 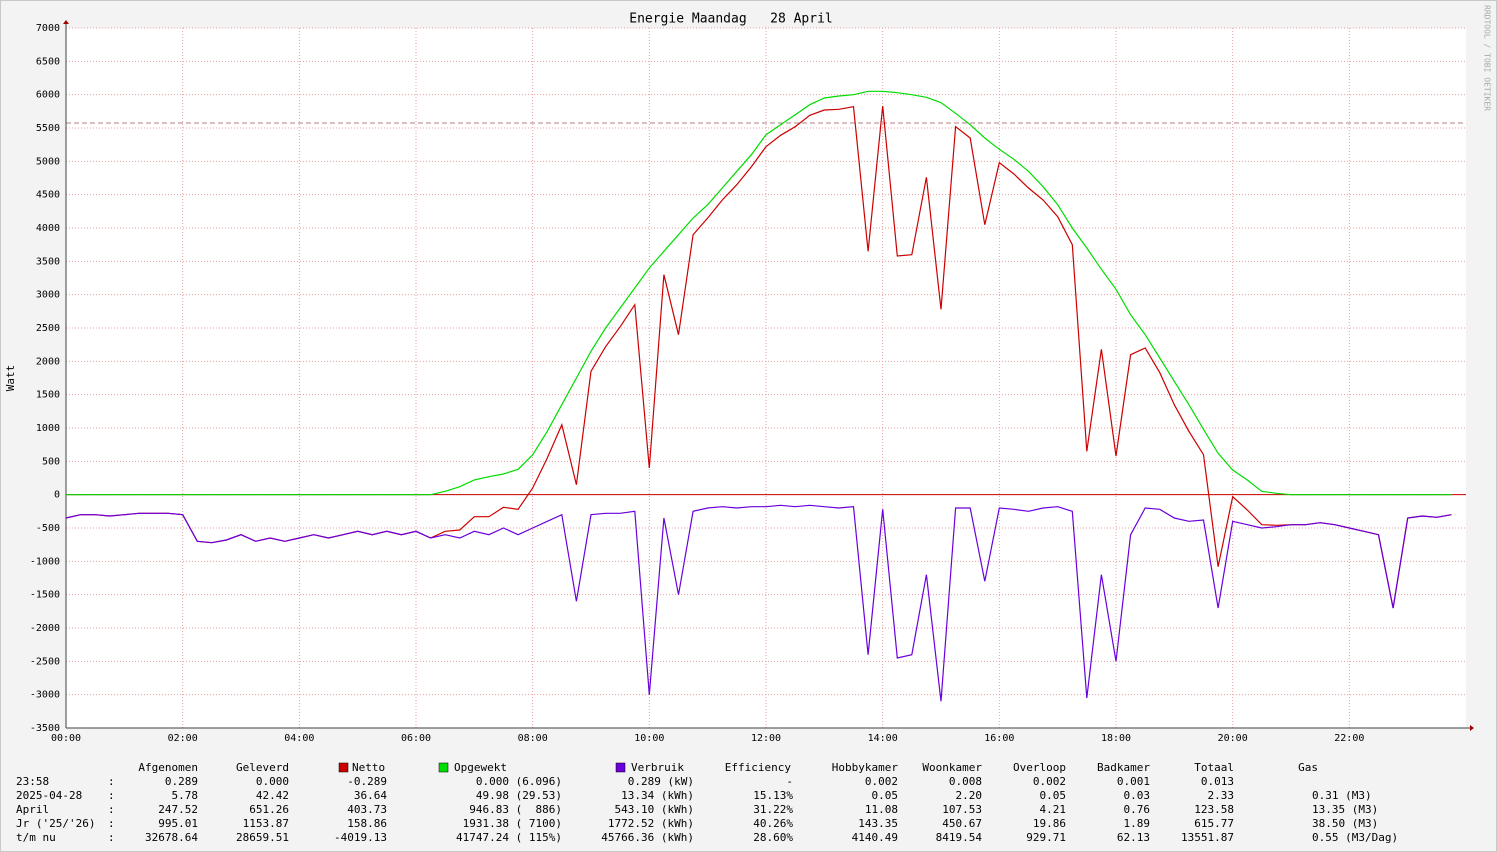 What do you see at coordinates (272, 795) in the screenshot?
I see `cell: 42.42` at bounding box center [272, 795].